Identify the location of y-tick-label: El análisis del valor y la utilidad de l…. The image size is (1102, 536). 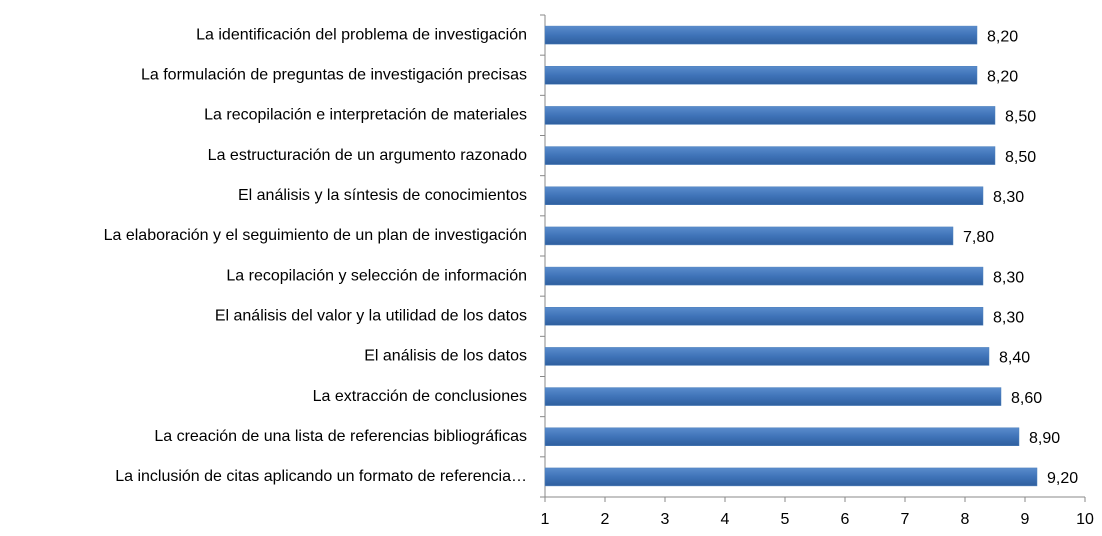
(371, 315).